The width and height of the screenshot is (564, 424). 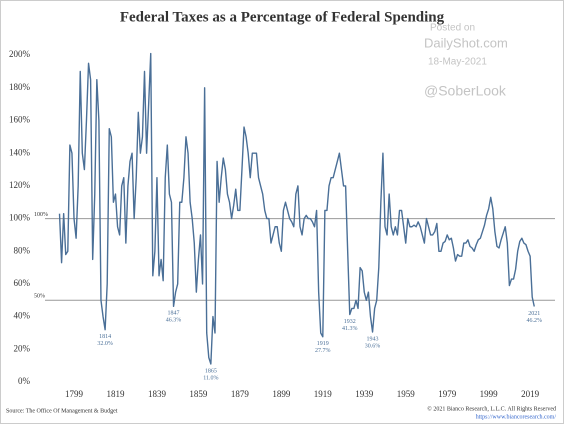 I want to click on watermark: Posted on, so click(x=452, y=28).